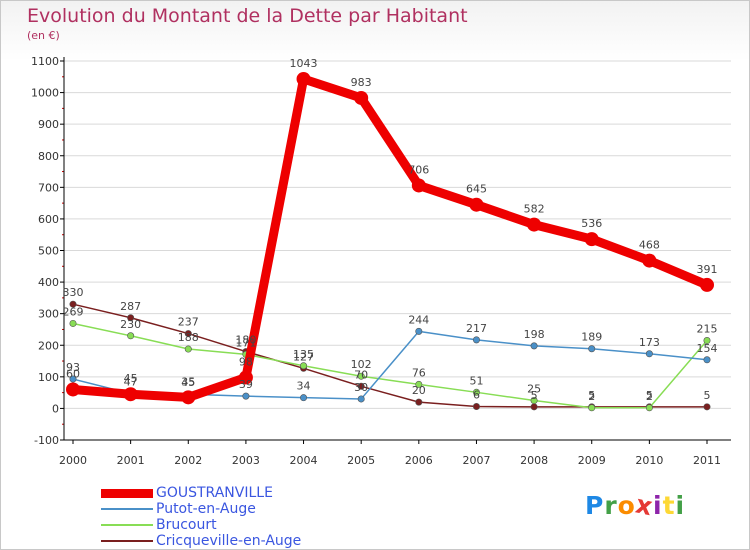 The image size is (750, 550). What do you see at coordinates (592, 460) in the screenshot?
I see `x-tick-label: 2009` at bounding box center [592, 460].